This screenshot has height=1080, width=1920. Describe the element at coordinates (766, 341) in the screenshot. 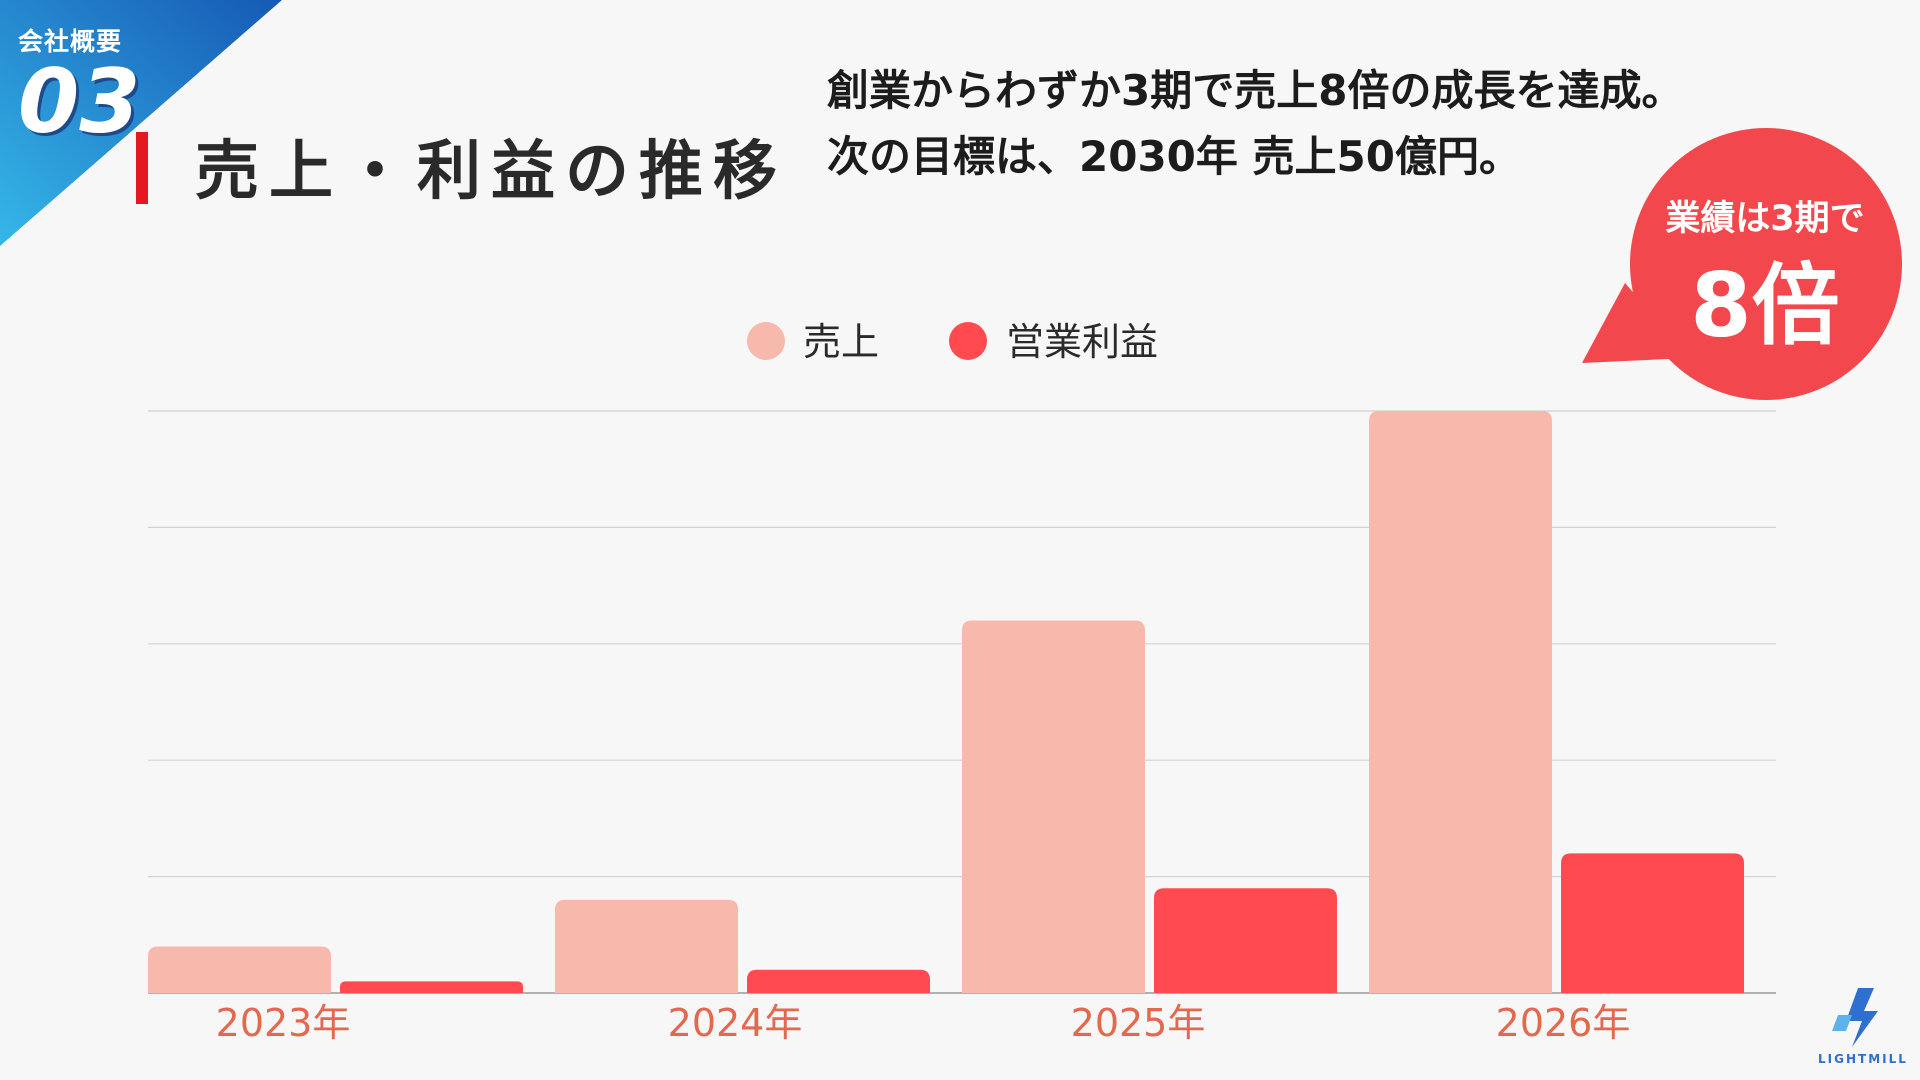

I see `legend-revenue-swatch` at that location.